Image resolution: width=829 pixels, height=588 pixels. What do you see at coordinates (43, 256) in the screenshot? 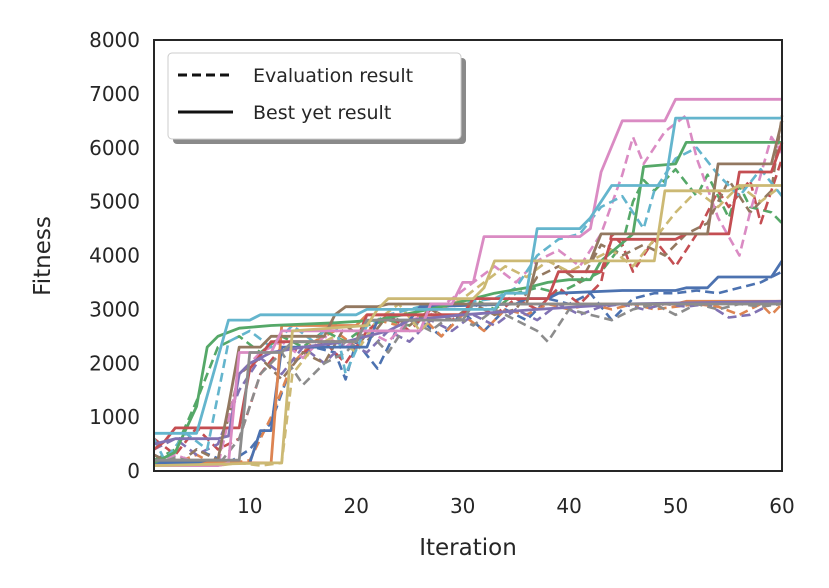
I see `y-axis-label: Fitness` at bounding box center [43, 256].